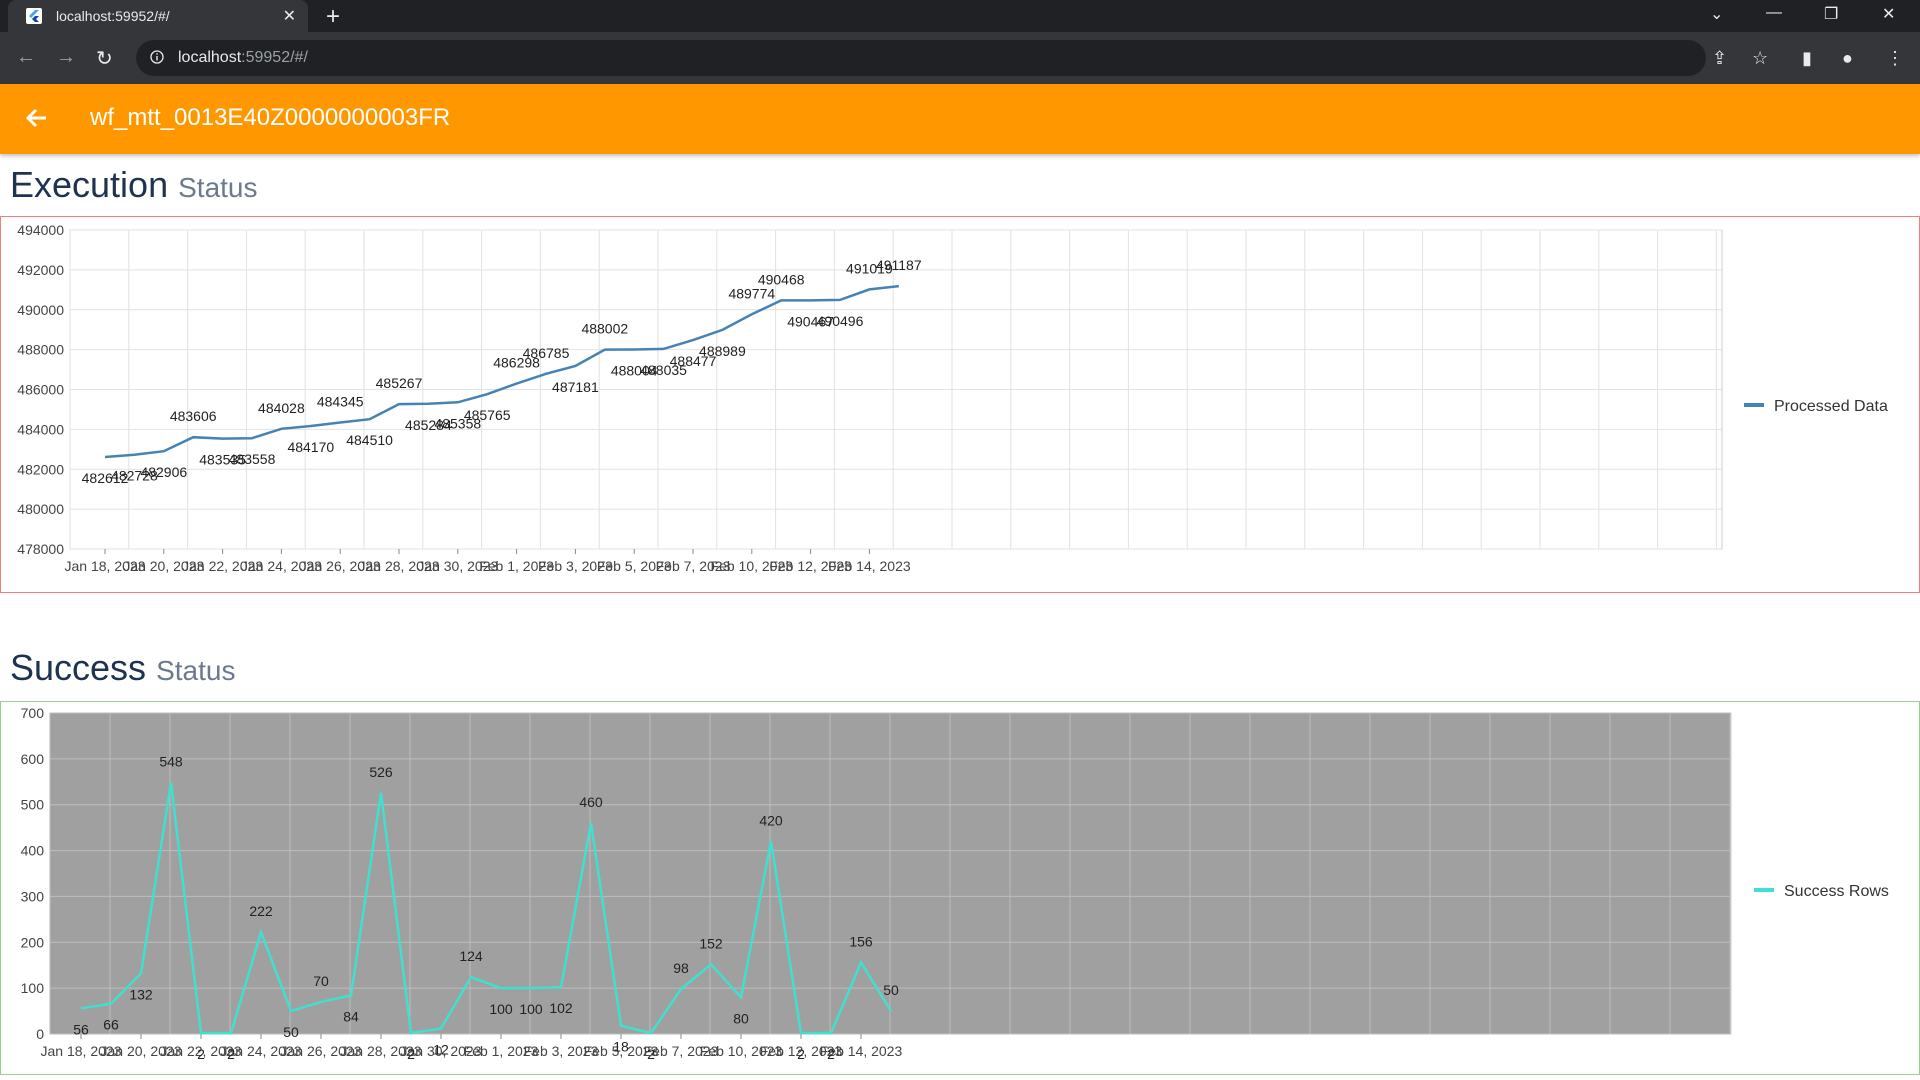 The width and height of the screenshot is (1920, 1080). I want to click on x-tick-label: Jan 28, 2023, so click(399, 566).